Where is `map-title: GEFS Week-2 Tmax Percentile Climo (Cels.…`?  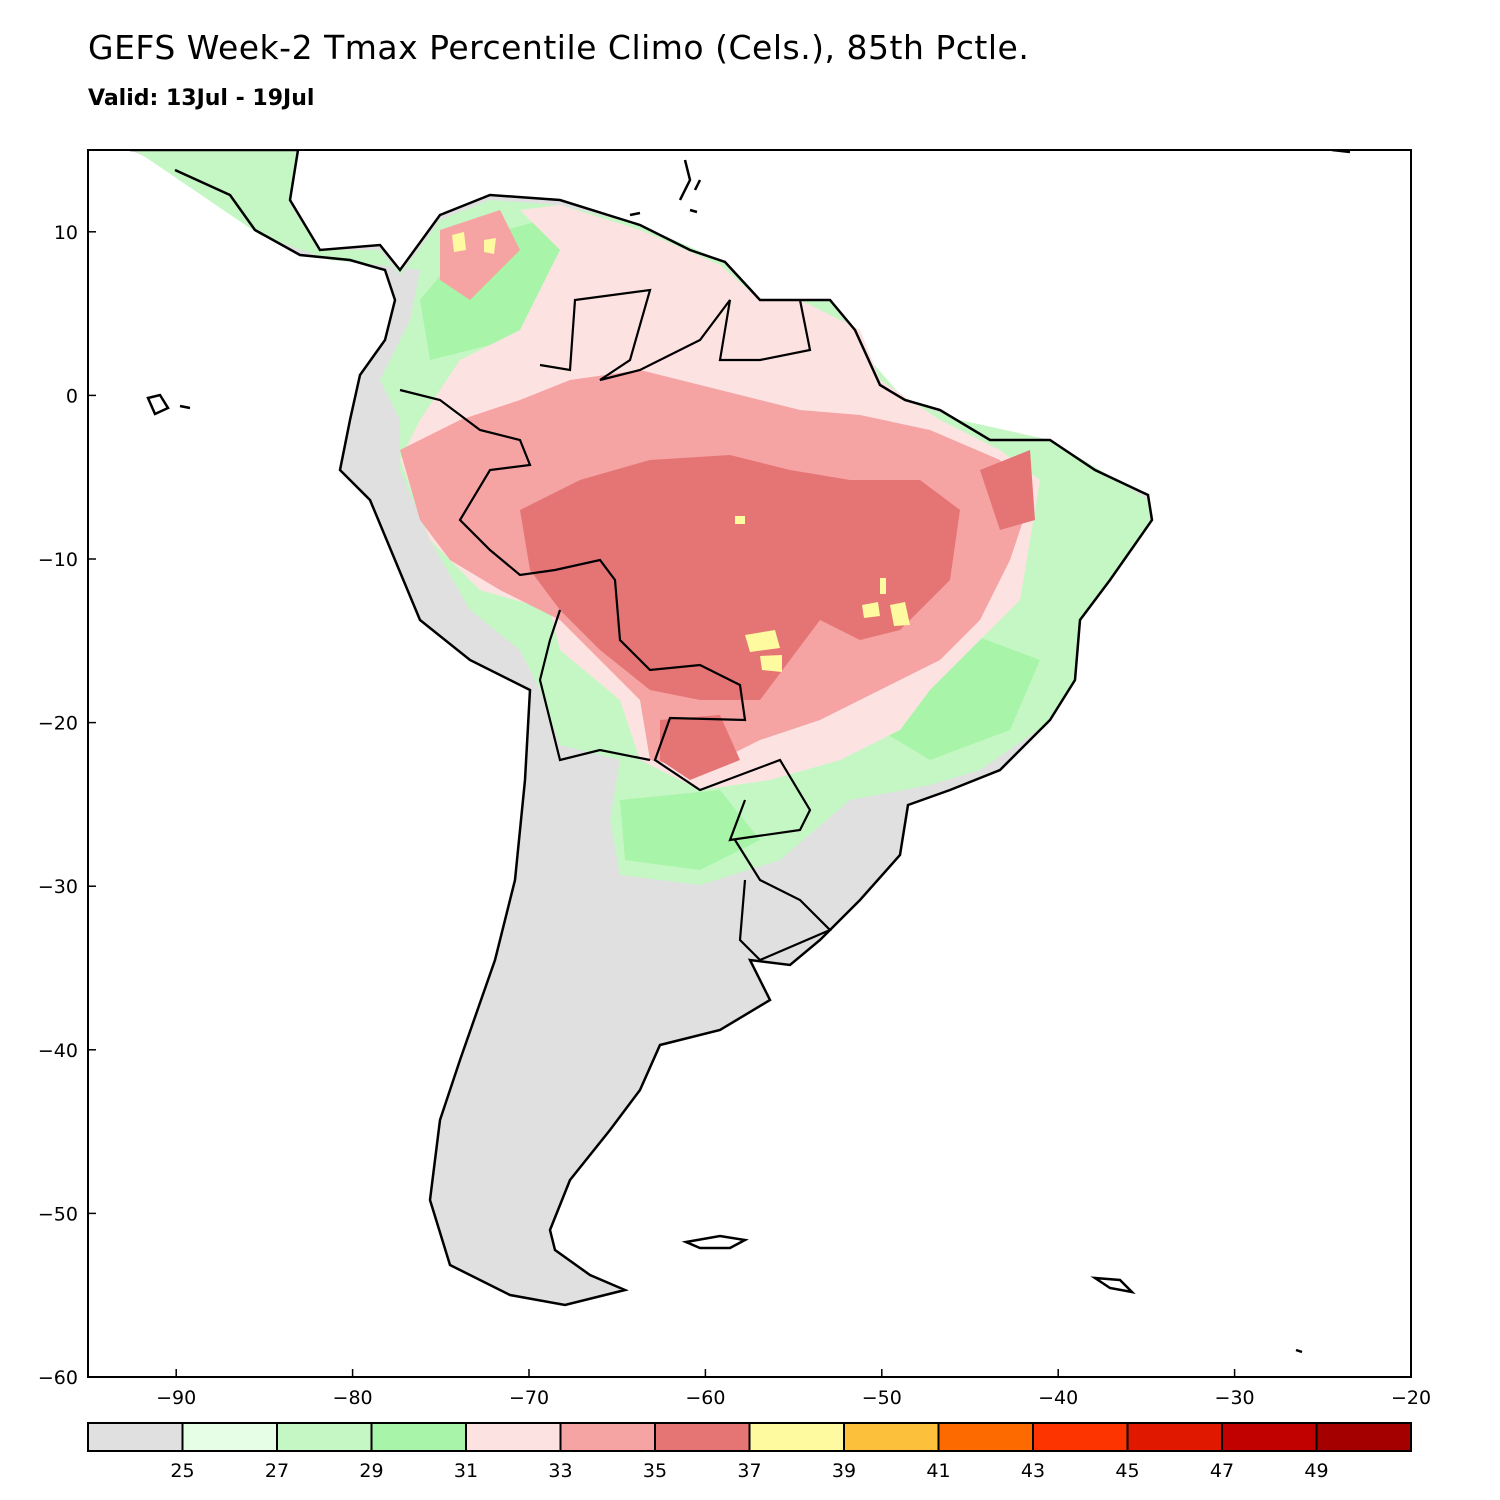 map-title: GEFS Week-2 Tmax Percentile Climo (Cels.… is located at coordinates (559, 47).